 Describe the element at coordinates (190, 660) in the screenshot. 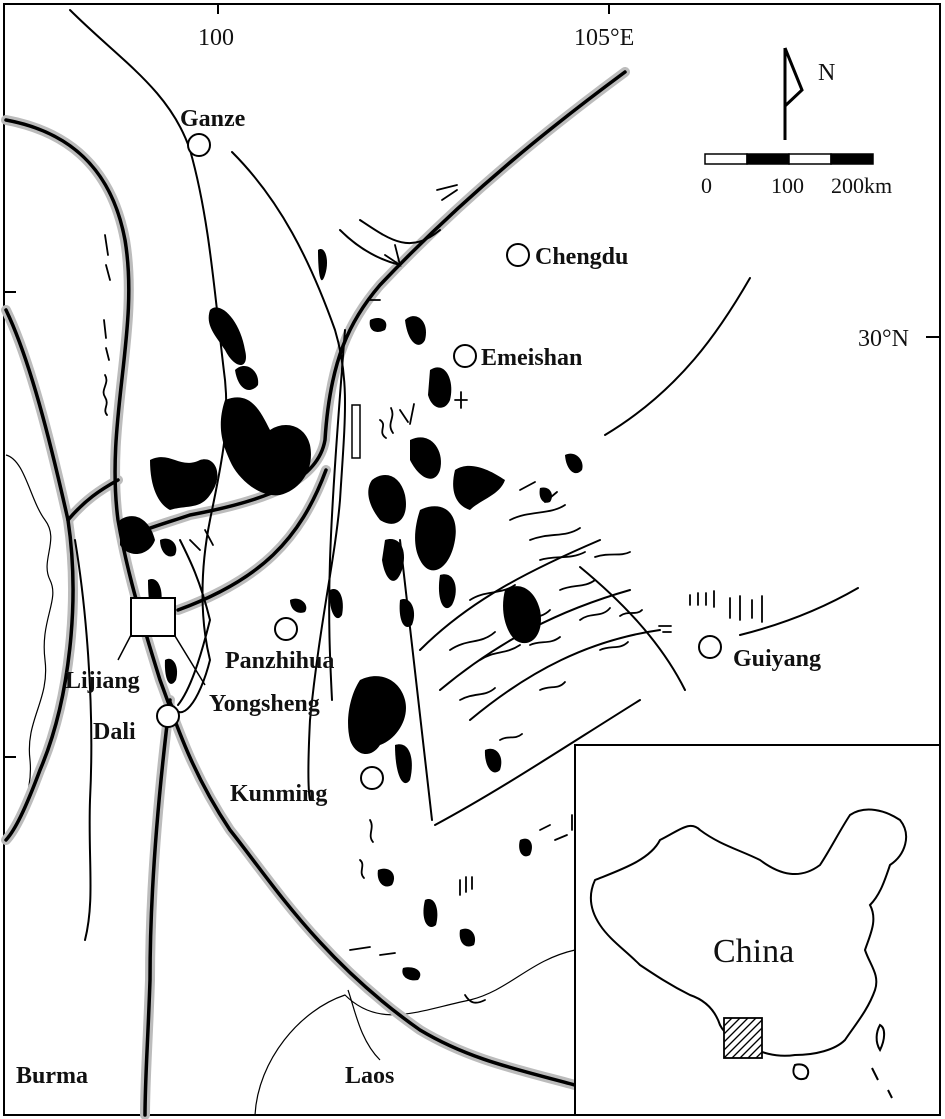

I see `leader-yongsheng` at that location.